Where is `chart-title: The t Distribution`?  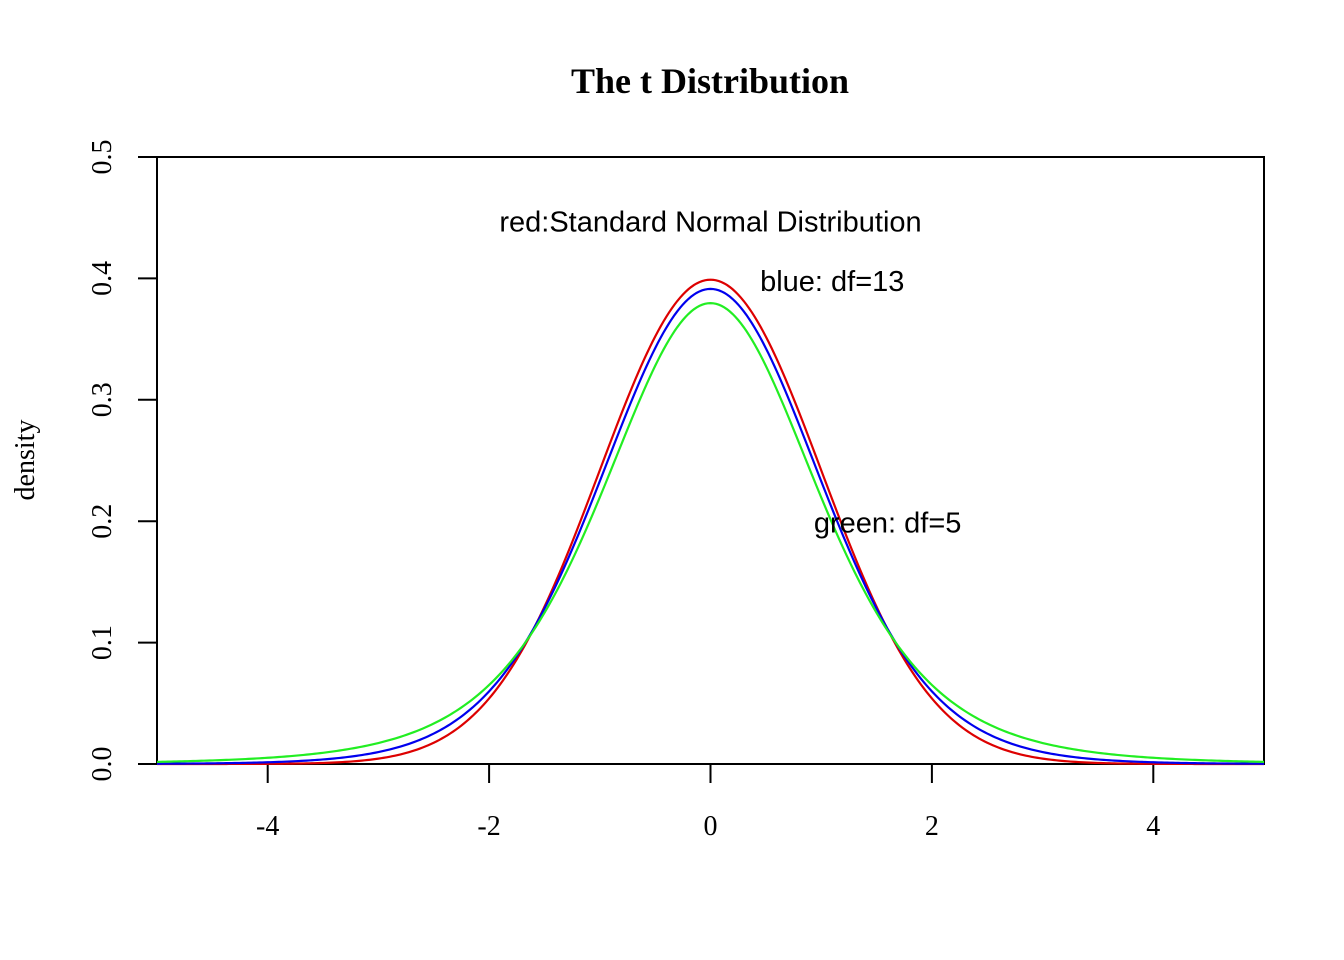 chart-title: The t Distribution is located at coordinates (710, 81).